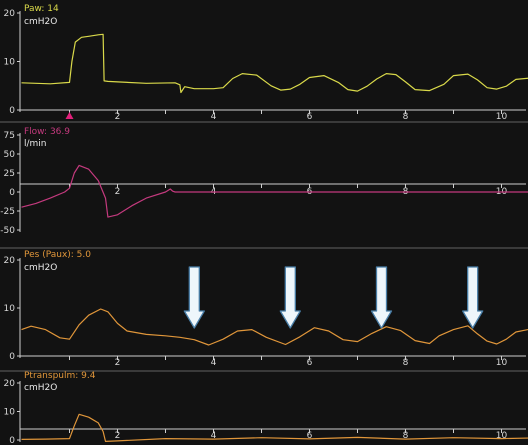 The image size is (528, 445). I want to click on flow-title: Flow: 36.9, so click(47, 132).